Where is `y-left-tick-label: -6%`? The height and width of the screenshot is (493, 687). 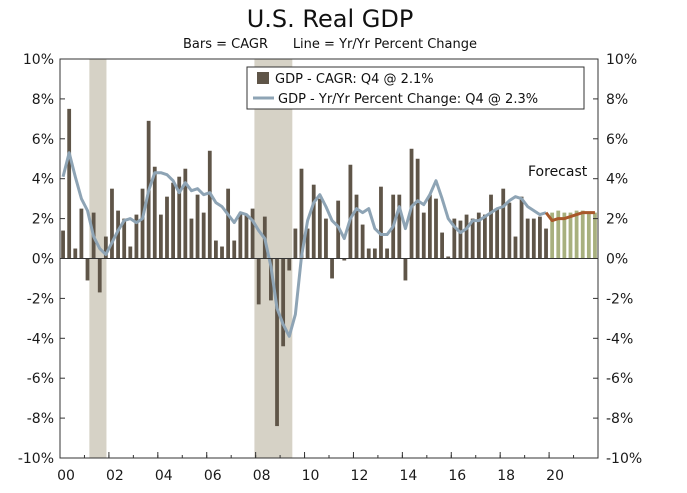 y-left-tick-label: -6% is located at coordinates (40, 379).